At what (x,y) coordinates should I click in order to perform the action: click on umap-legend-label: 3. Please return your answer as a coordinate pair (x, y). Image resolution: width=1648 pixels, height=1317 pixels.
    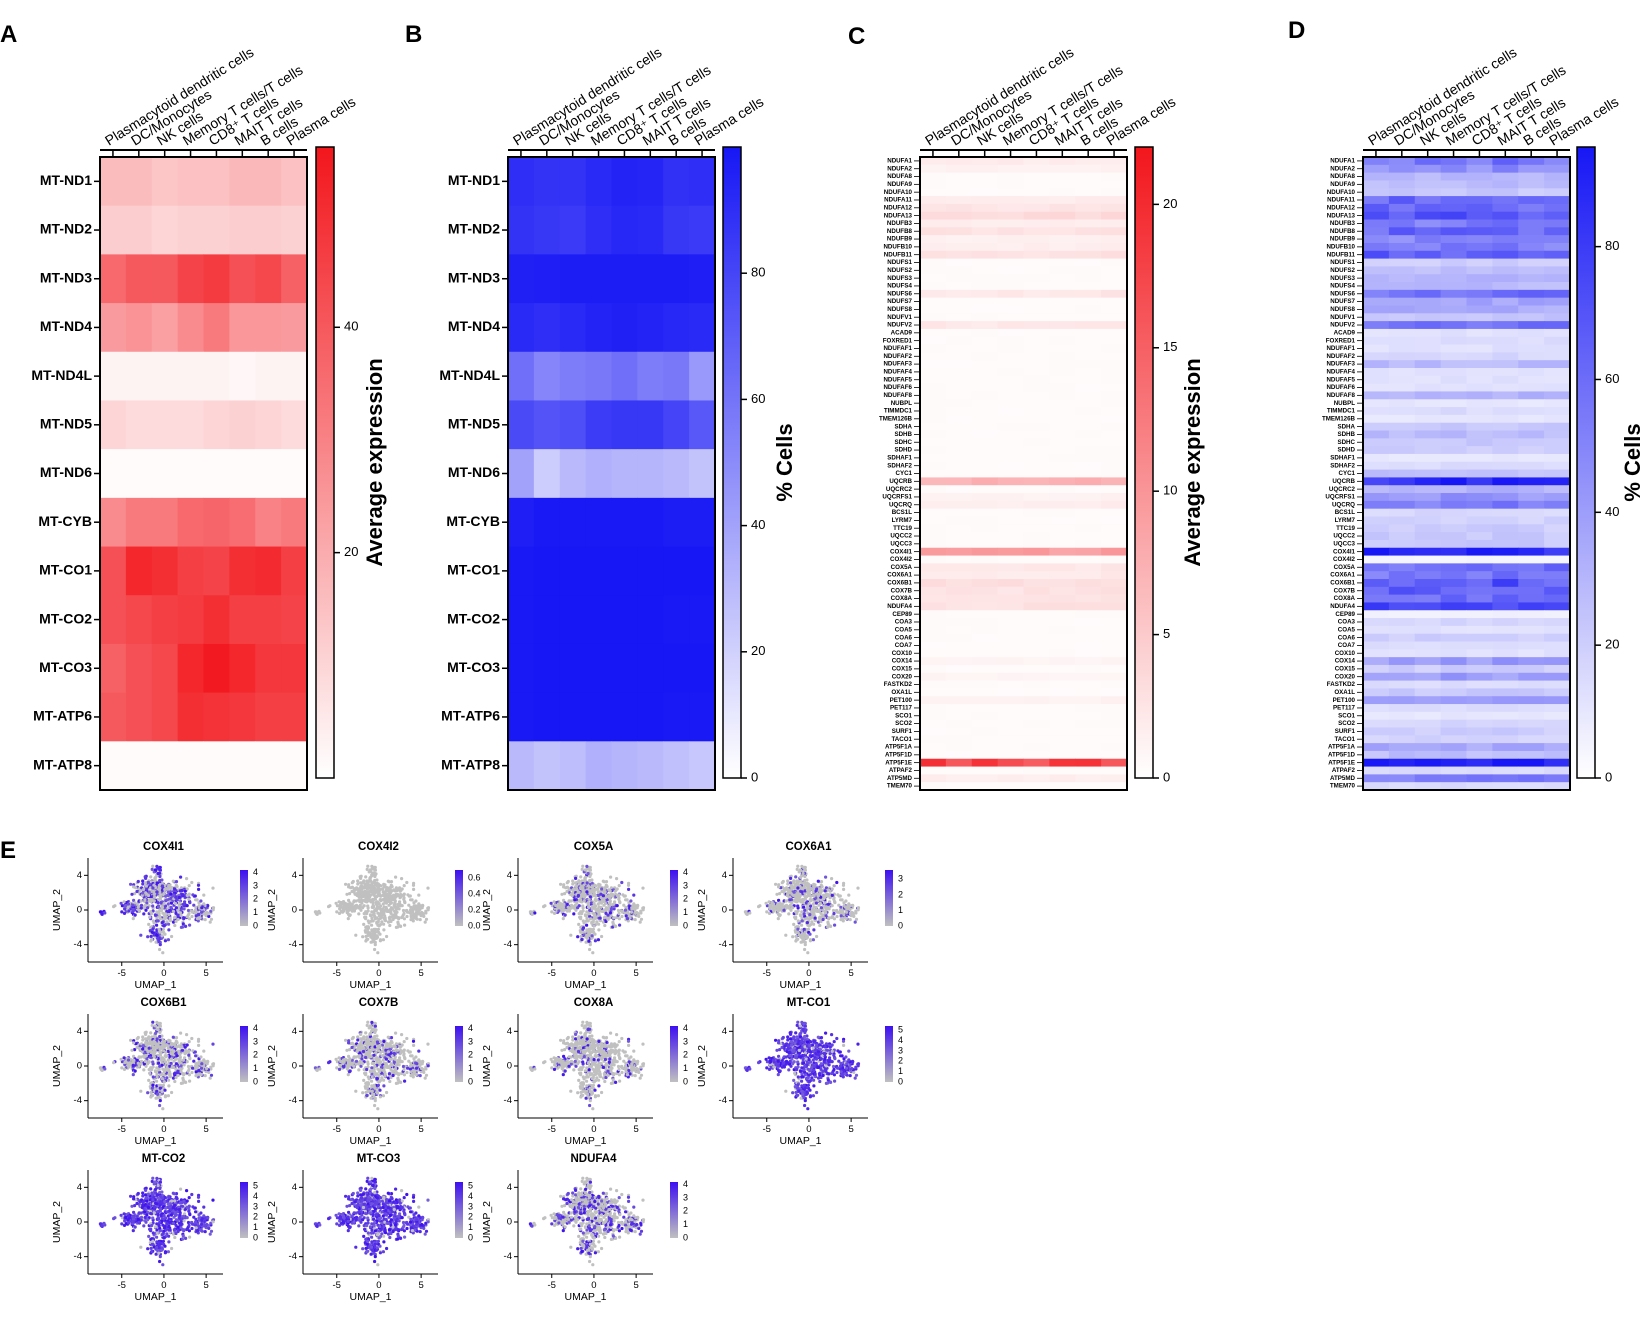
    Looking at the image, I should click on (685, 885).